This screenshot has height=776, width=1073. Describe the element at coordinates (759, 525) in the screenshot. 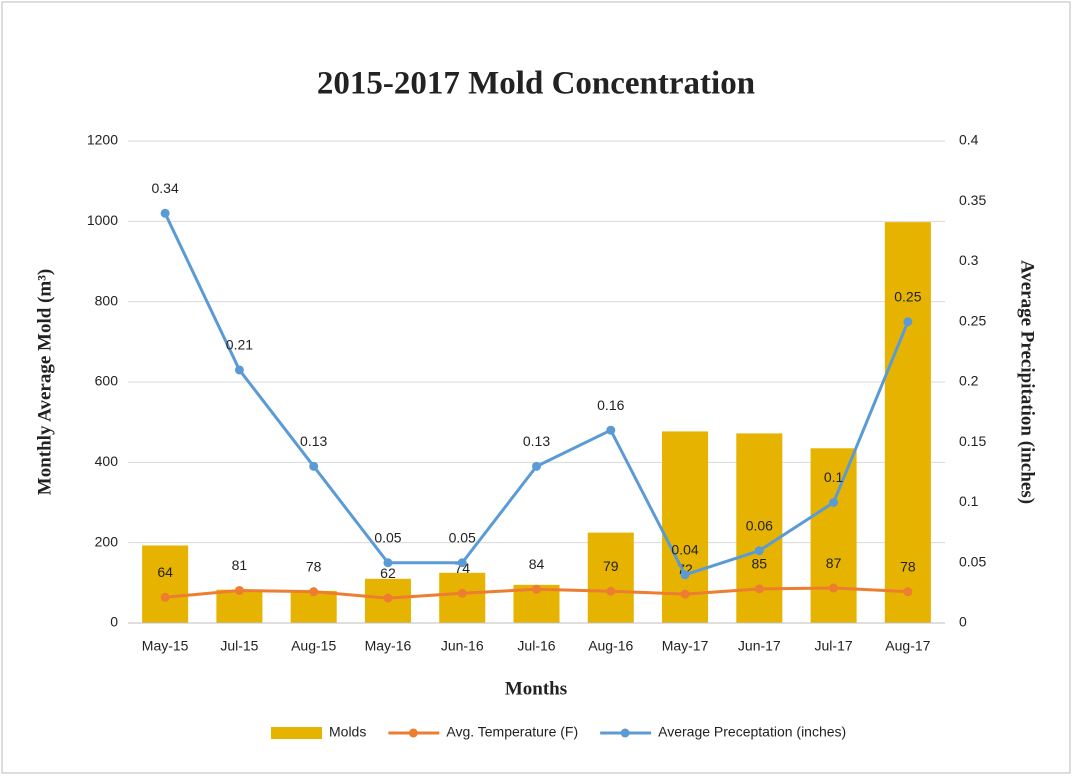

I see `data-label: 0.06` at that location.